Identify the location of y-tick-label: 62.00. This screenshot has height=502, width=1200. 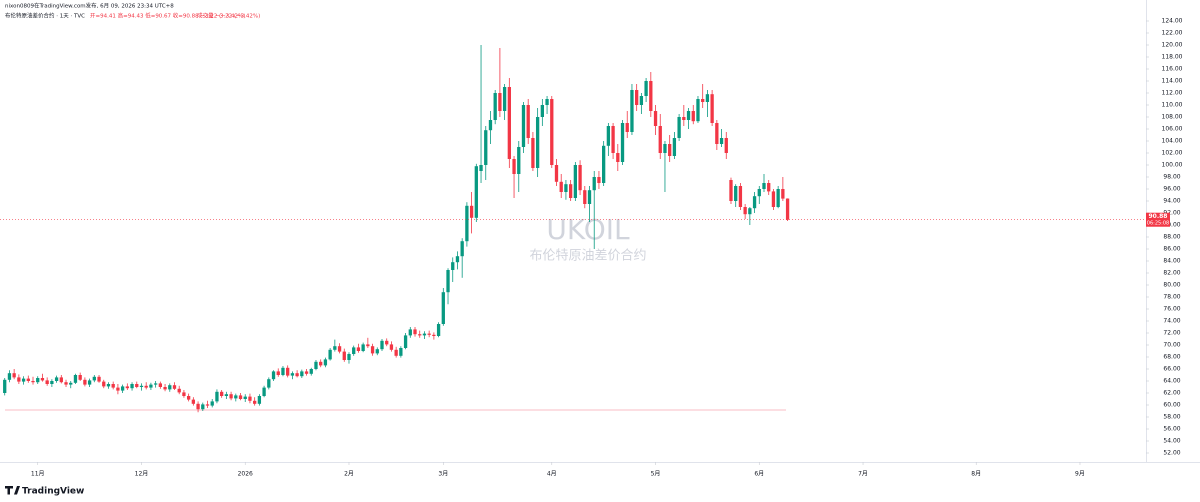
(1171, 393).